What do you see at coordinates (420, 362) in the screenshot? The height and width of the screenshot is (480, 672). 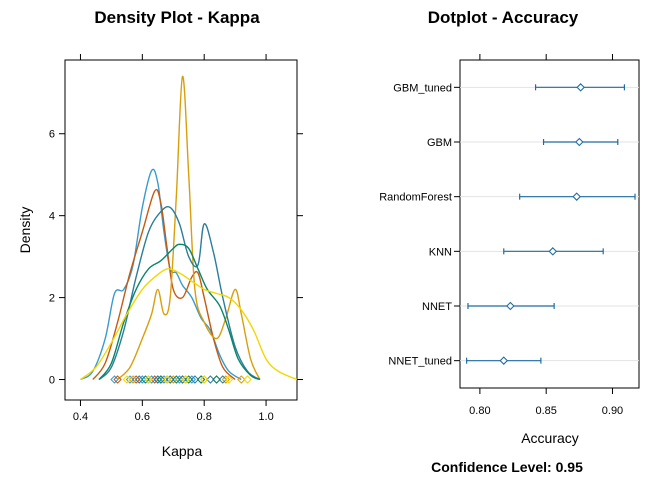 I see `dotplot-category-label: NNET_tuned` at bounding box center [420, 362].